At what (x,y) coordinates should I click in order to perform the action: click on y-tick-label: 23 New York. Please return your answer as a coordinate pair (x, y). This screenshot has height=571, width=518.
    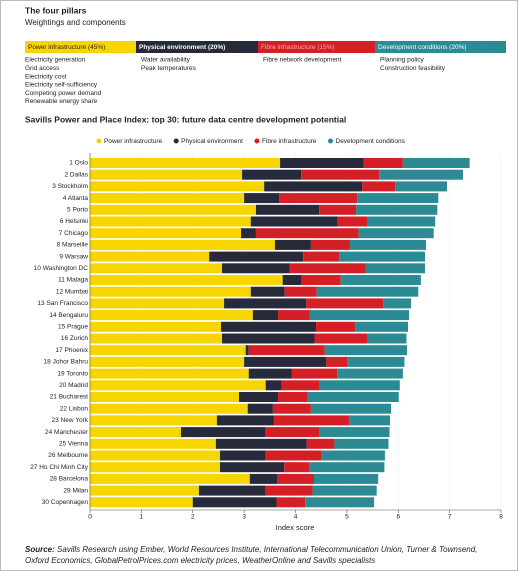
    Looking at the image, I should click on (70, 420).